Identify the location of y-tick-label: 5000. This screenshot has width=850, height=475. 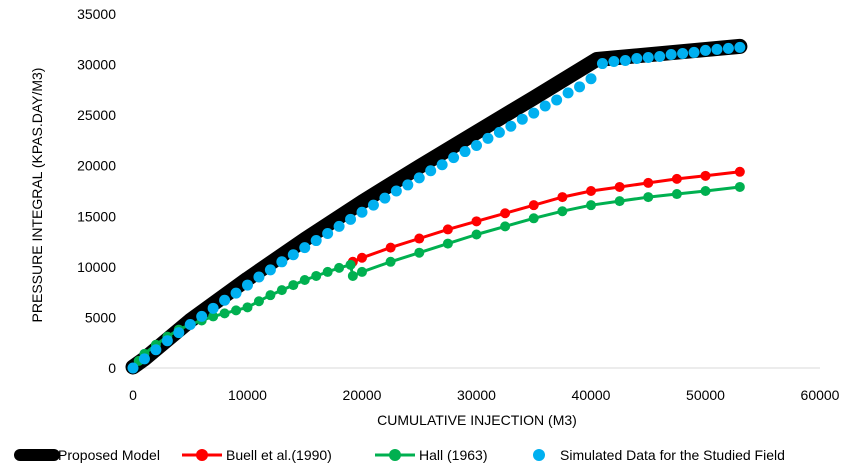
(100, 317).